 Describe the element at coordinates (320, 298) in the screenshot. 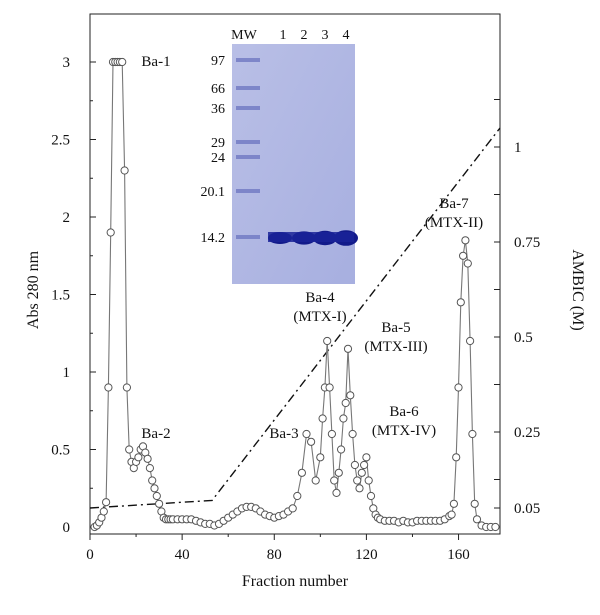

I see `peak-label: Ba-4` at that location.